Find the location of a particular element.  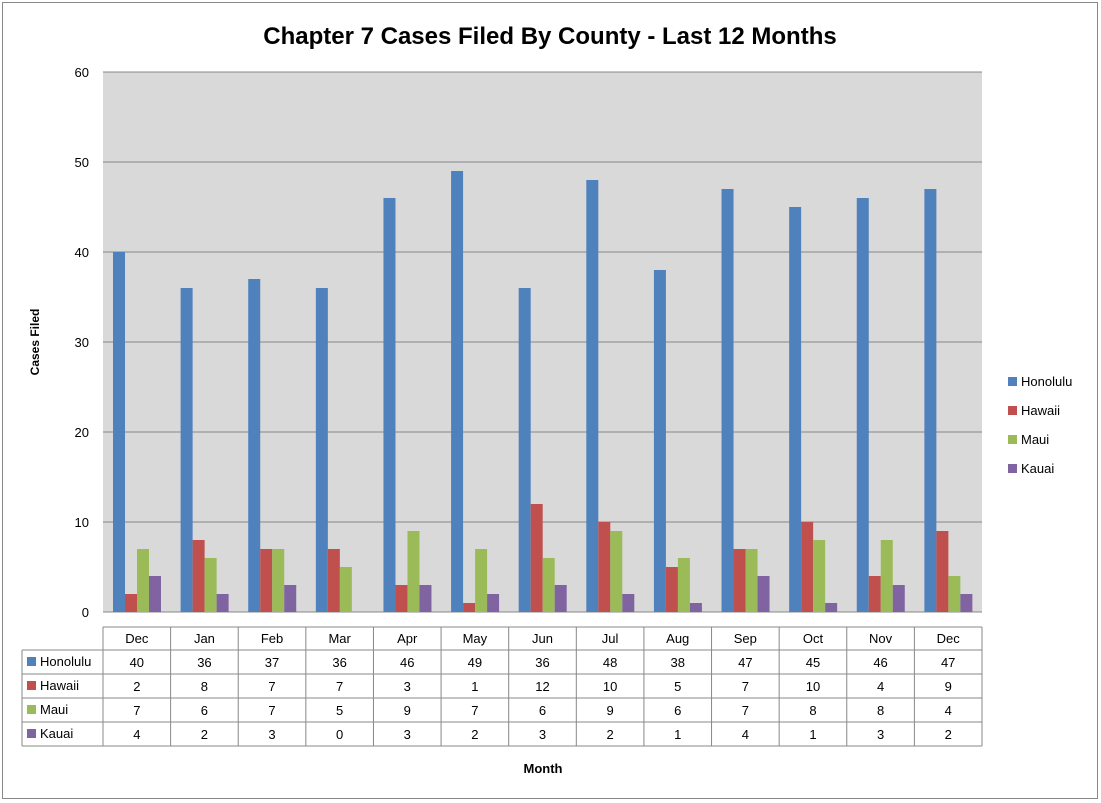

table-series-label: Honolulu is located at coordinates (65, 661).